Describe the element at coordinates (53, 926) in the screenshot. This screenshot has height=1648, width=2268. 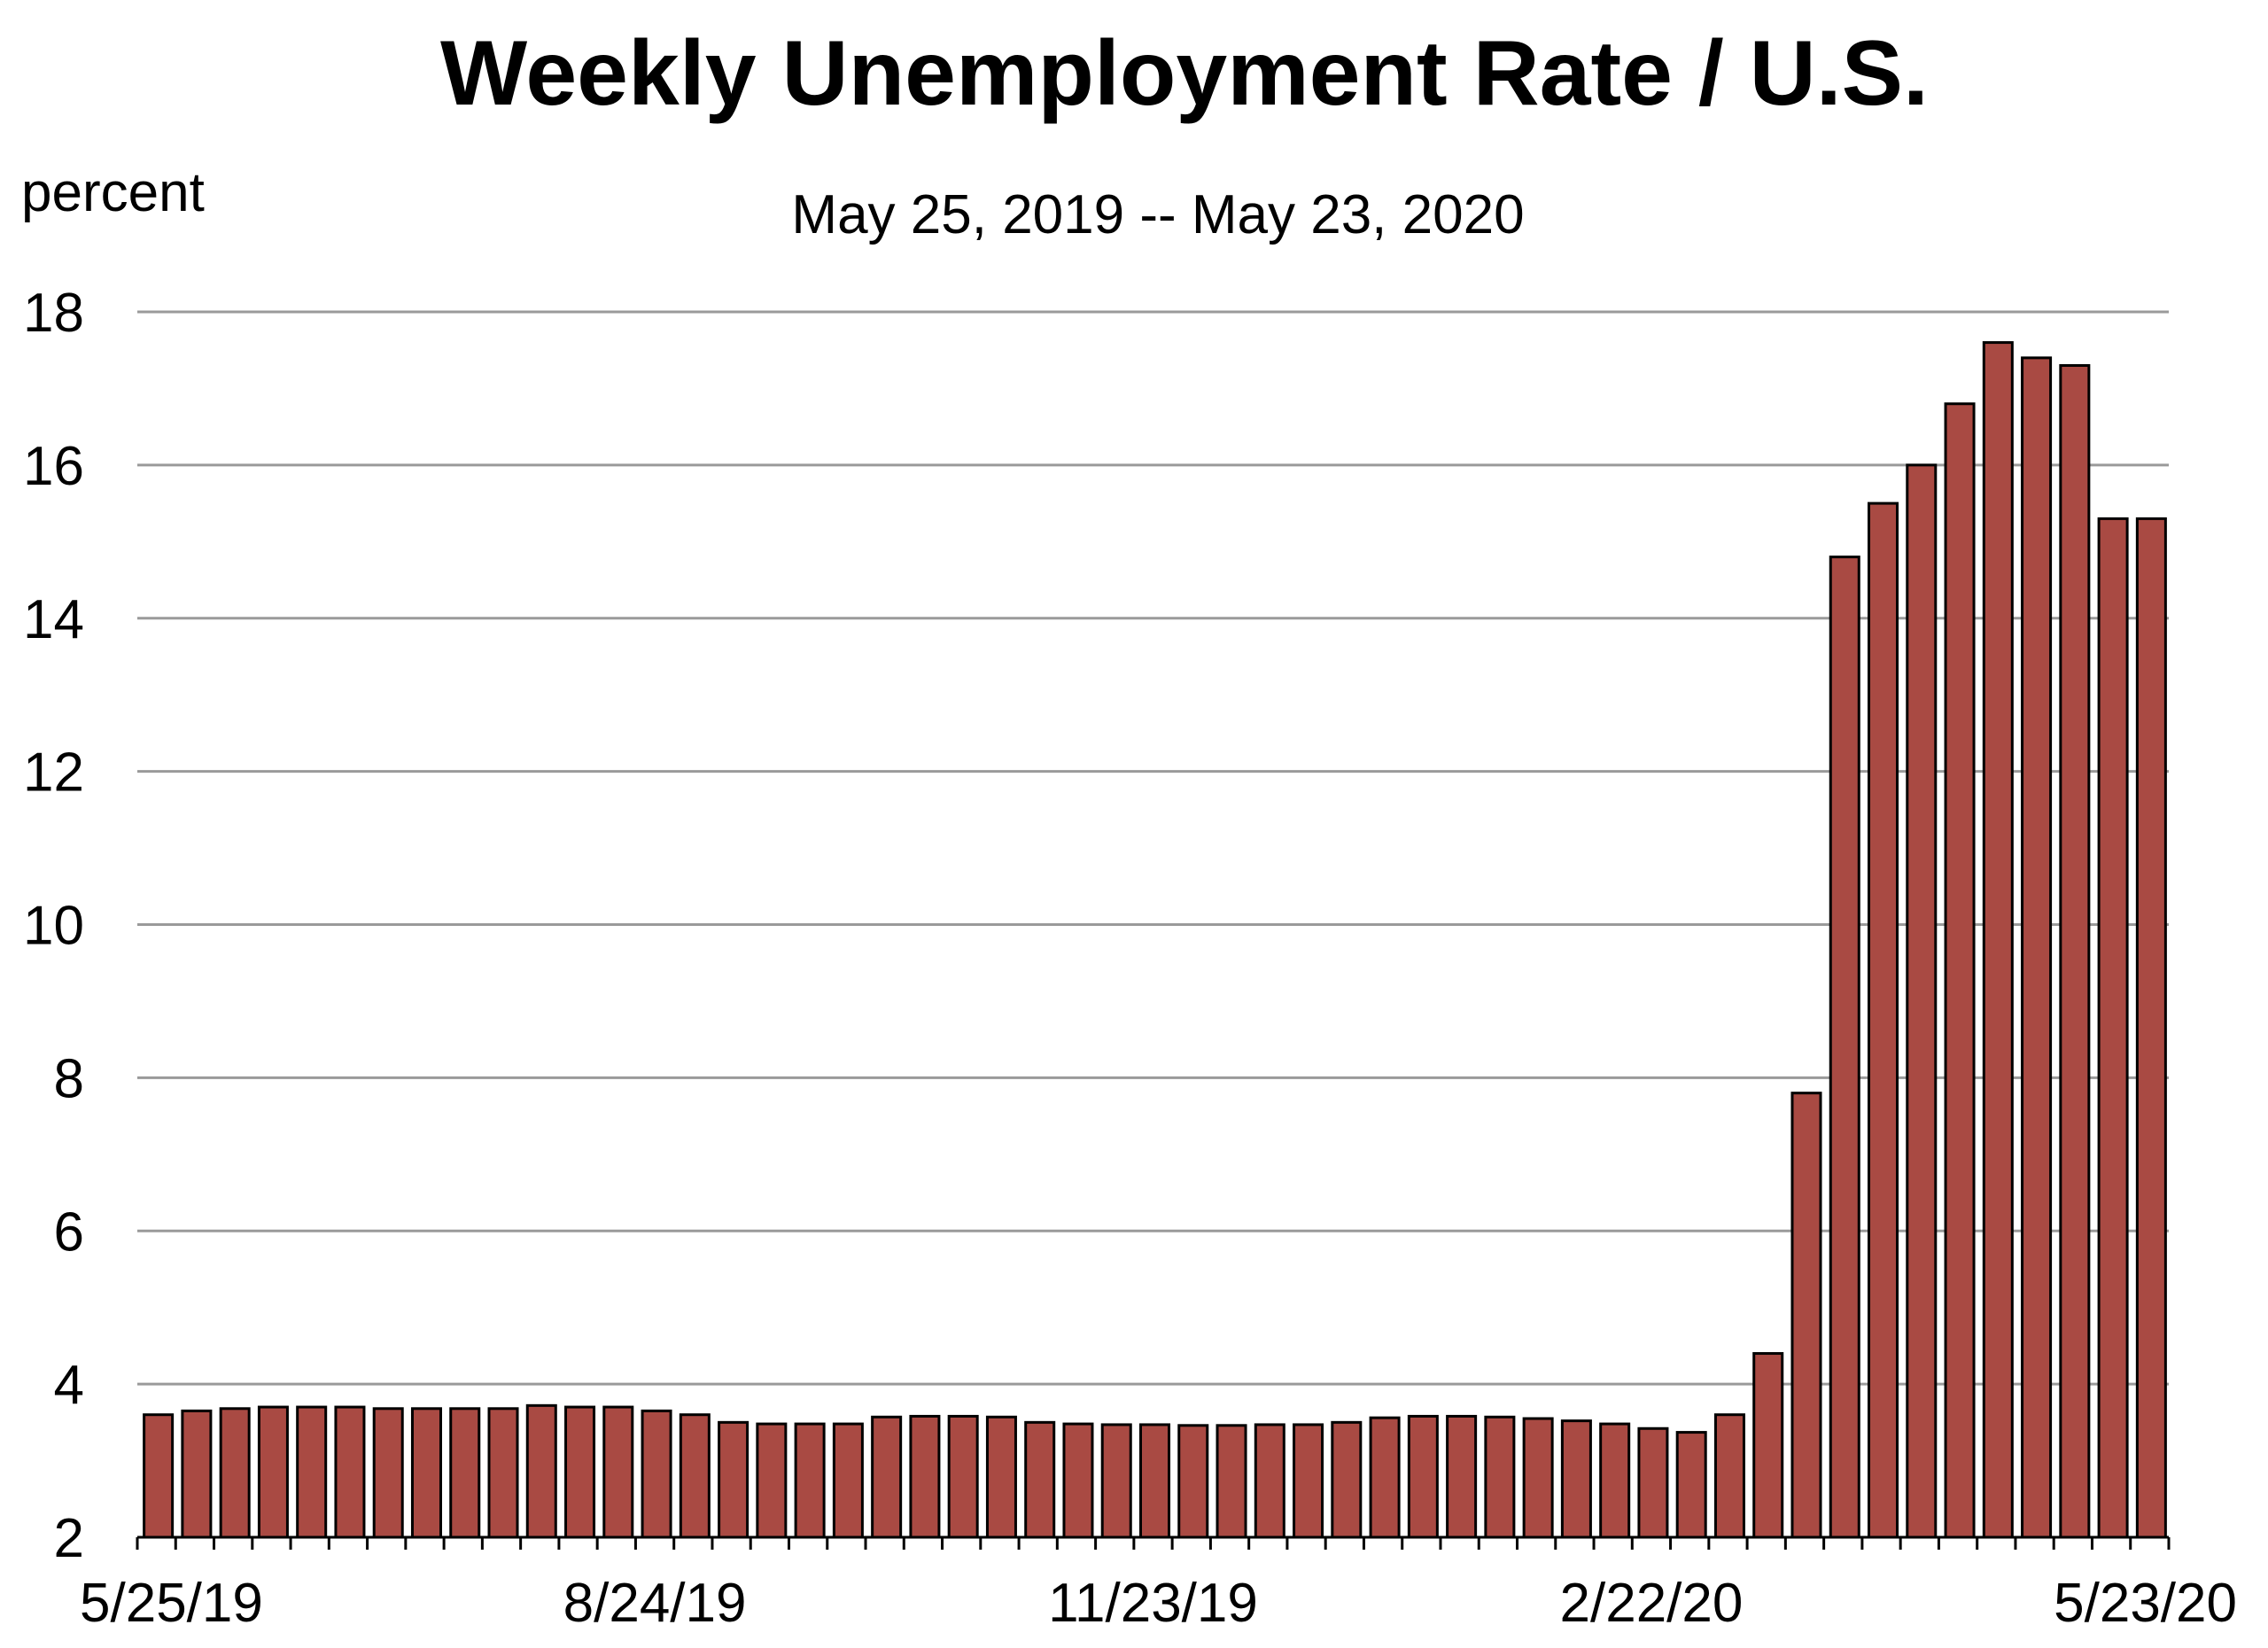
I see `y-tick-label: 10` at that location.